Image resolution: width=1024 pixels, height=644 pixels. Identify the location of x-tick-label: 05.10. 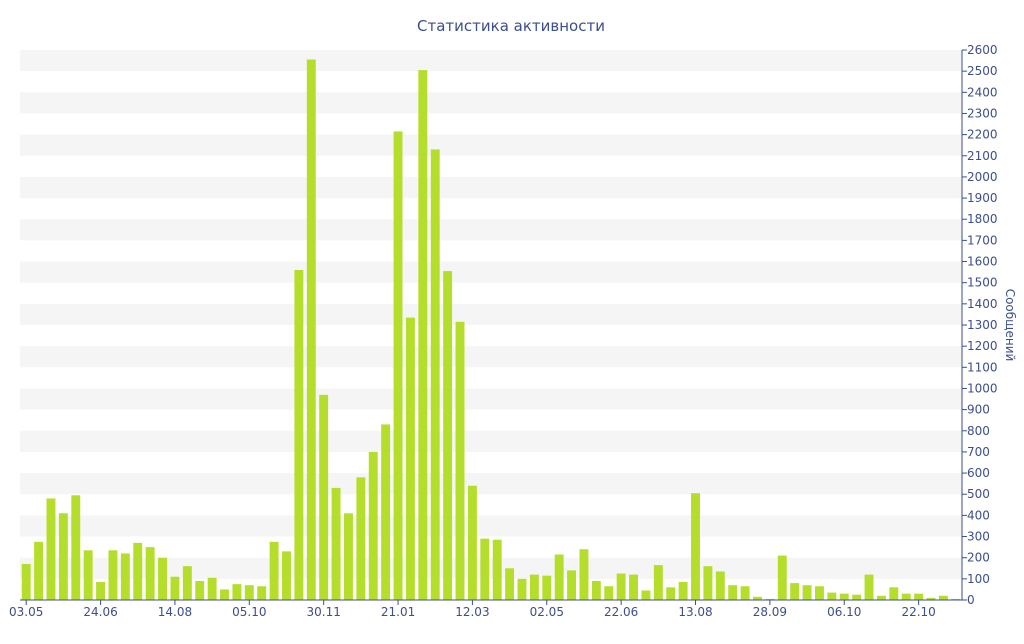
(249, 612).